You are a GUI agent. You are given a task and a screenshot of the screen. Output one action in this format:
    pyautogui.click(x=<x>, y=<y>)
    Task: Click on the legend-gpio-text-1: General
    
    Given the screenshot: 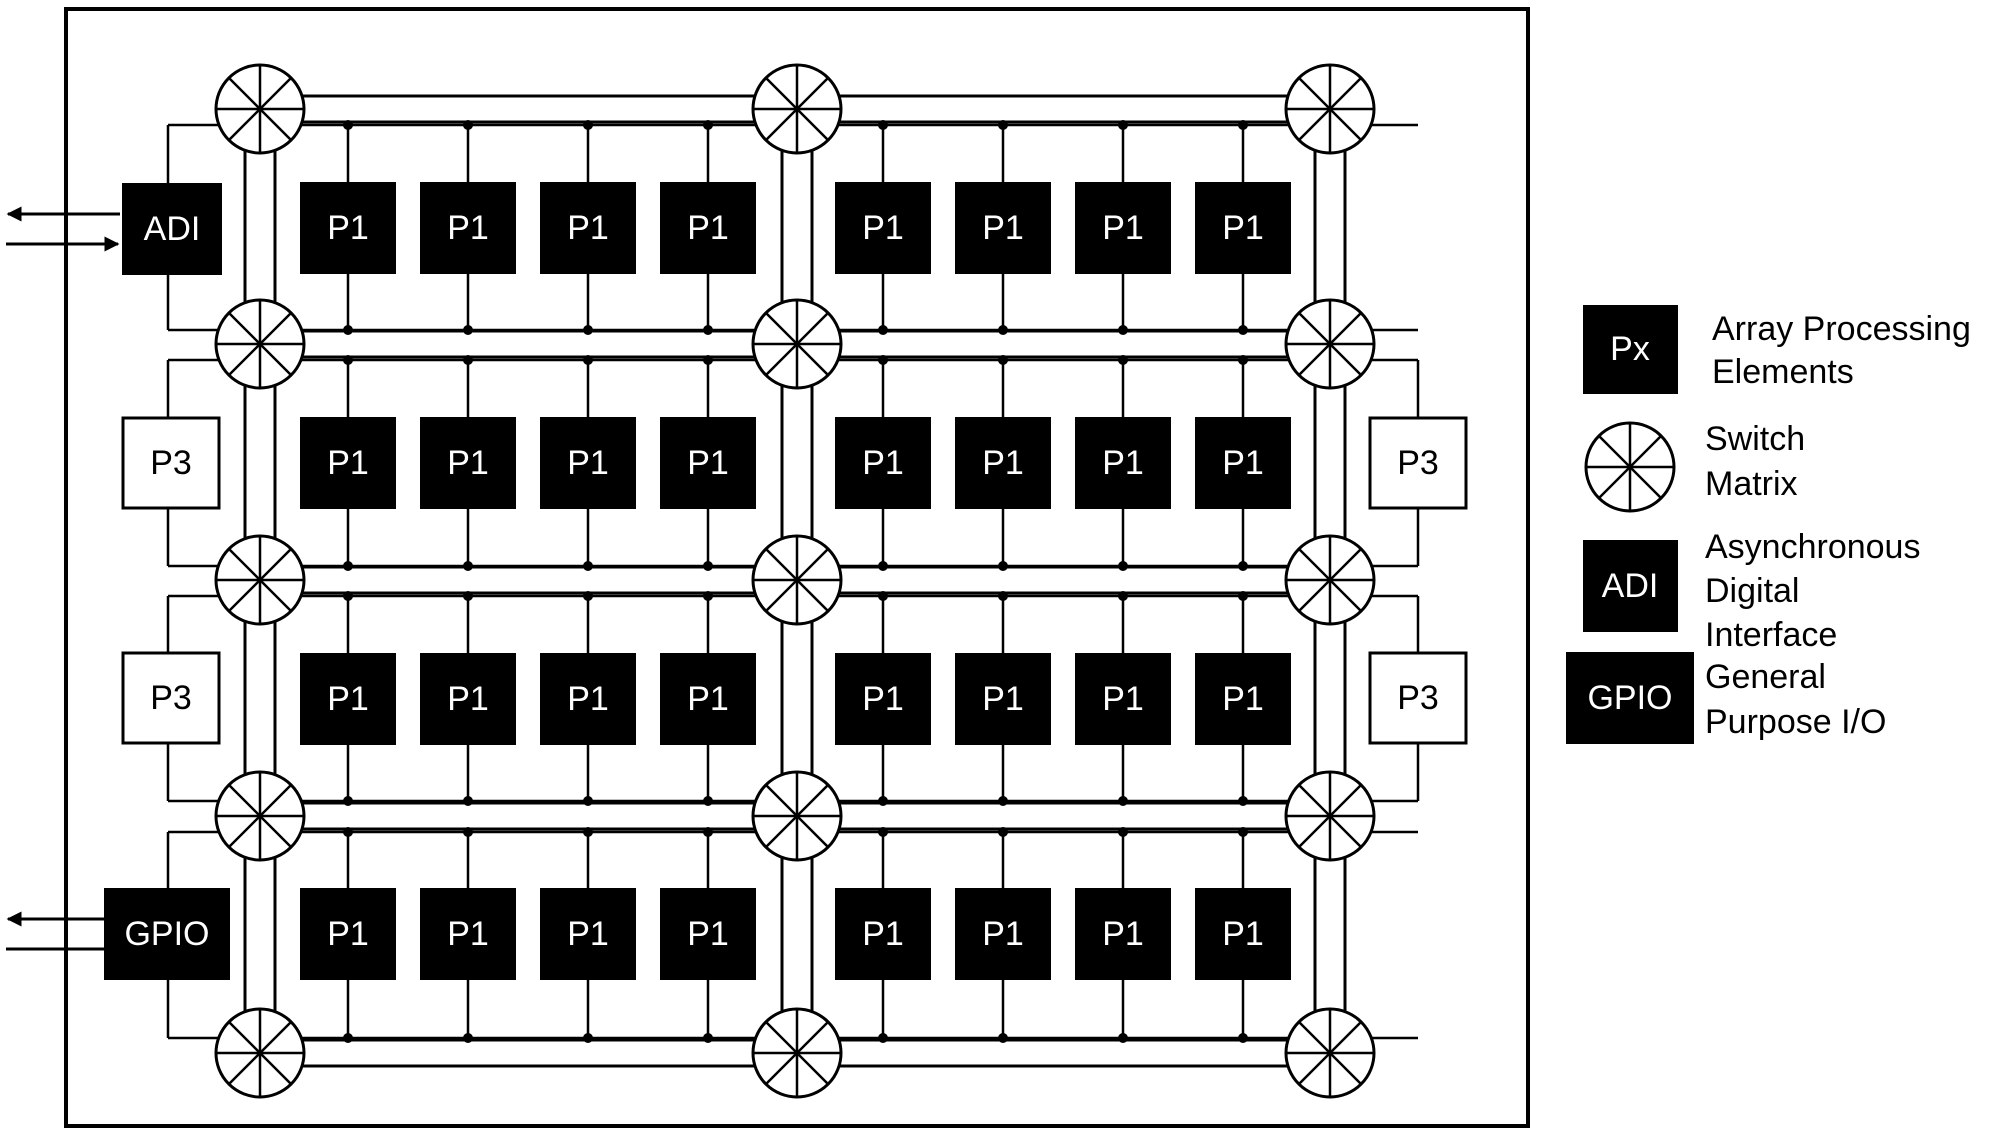 What is the action you would take?
    pyautogui.click(x=1765, y=677)
    